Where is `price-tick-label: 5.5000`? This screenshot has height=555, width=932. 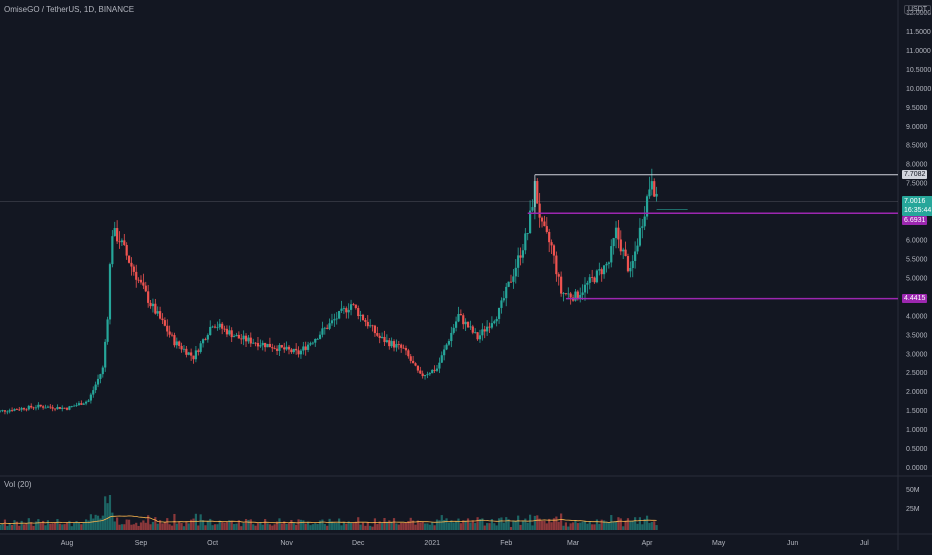
price-tick-label: 5.5000 is located at coordinates (917, 259).